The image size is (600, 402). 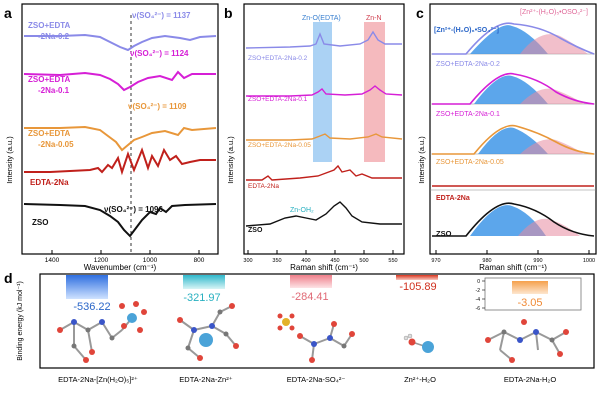 I want to click on panel-c-legend-1: [Zn²⁺-(H₂O)₆•SO₄²⁻], so click(x=466, y=30).